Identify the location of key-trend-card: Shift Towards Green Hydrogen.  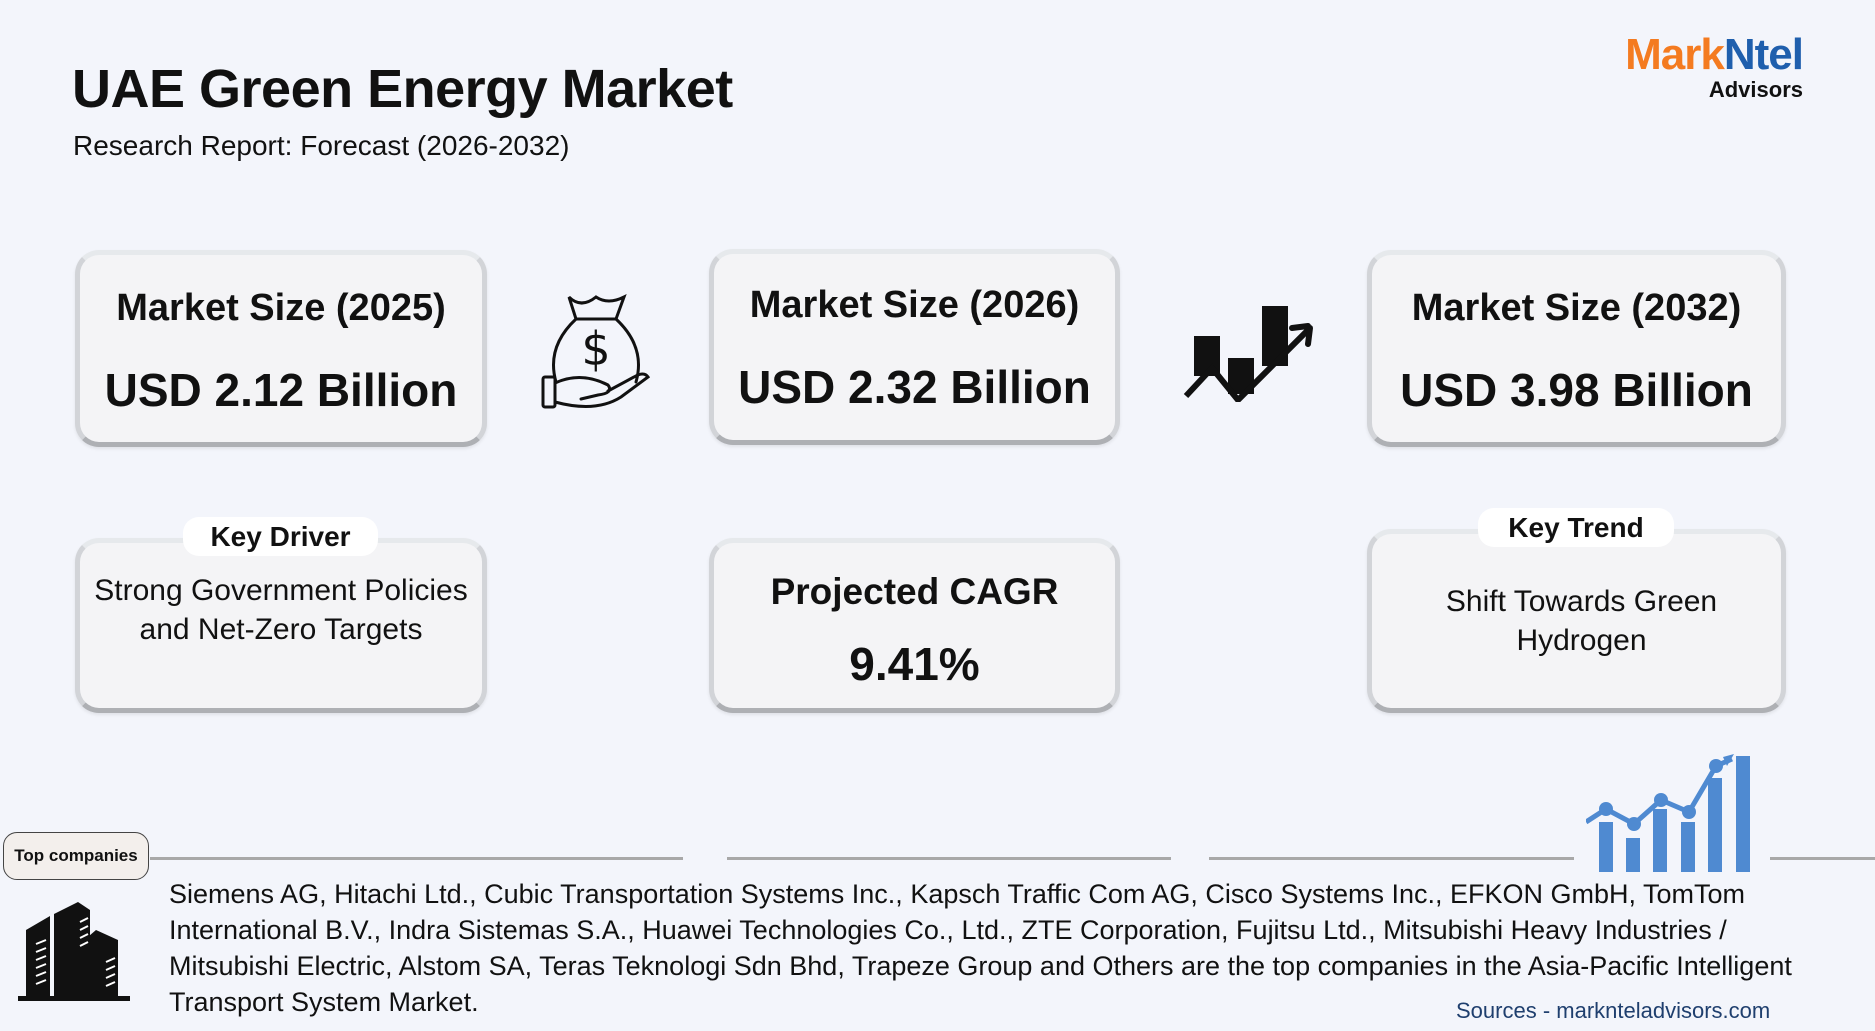
(1576, 621).